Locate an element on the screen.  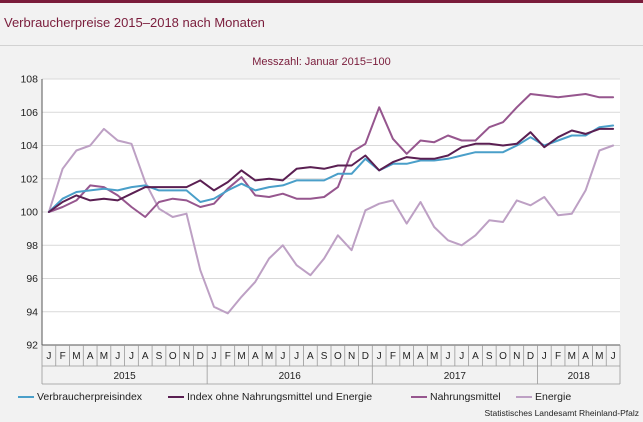
year-label: 2017 is located at coordinates (455, 376).